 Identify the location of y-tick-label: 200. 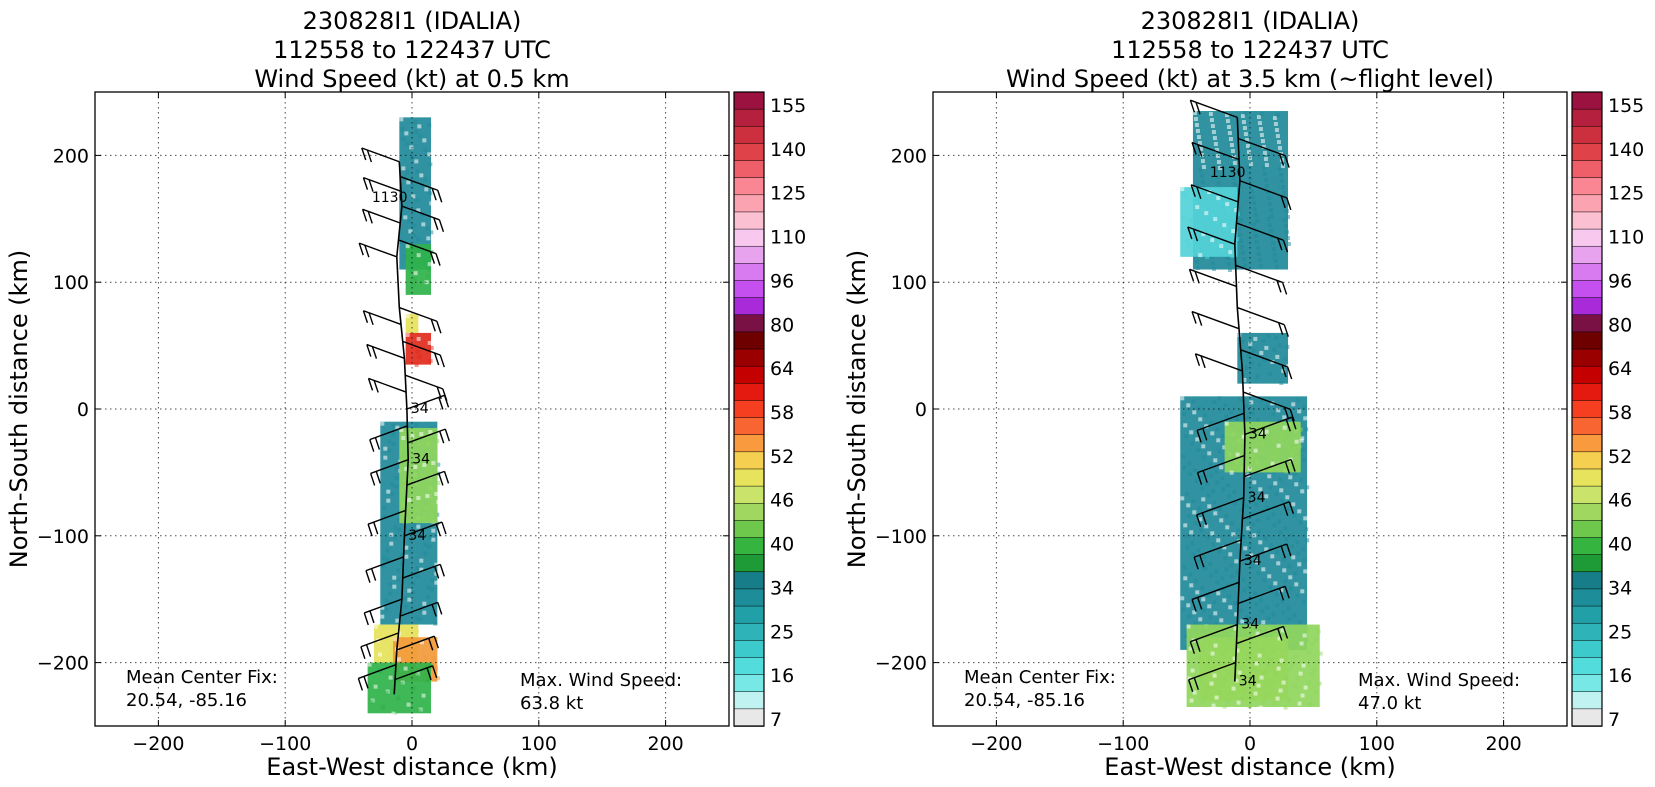
(71, 156).